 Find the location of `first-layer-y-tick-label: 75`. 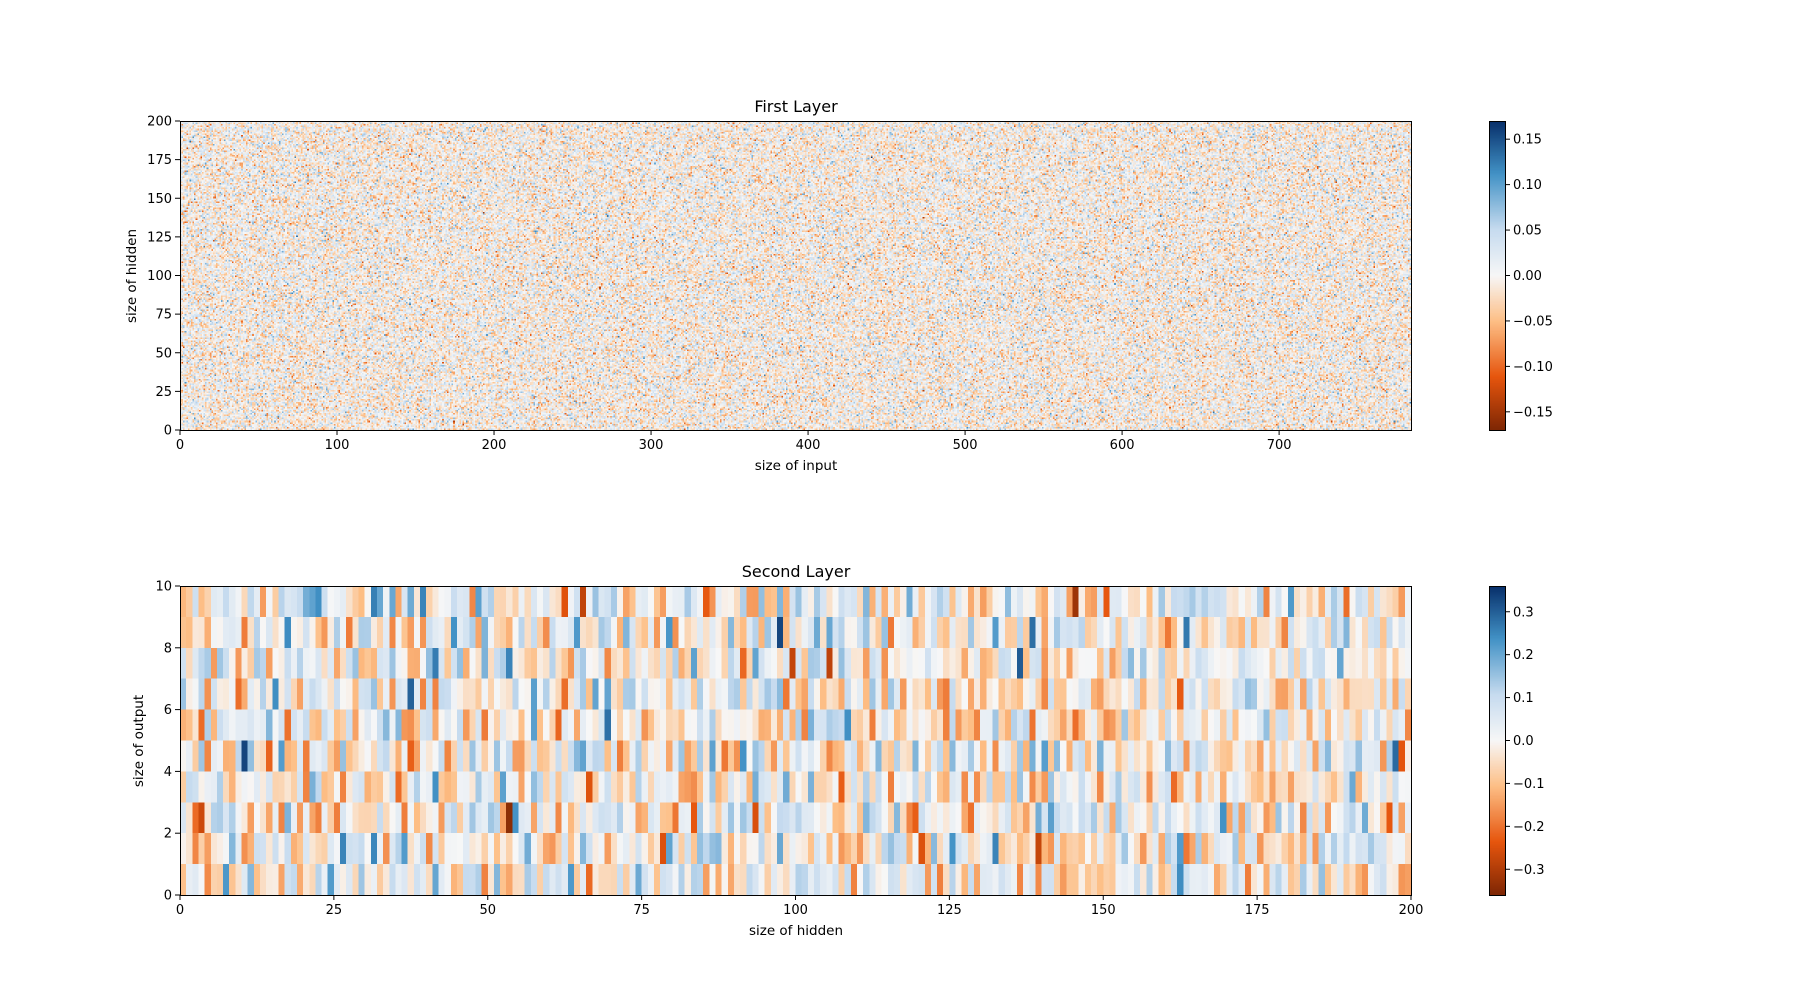

first-layer-y-tick-label: 75 is located at coordinates (163, 315).